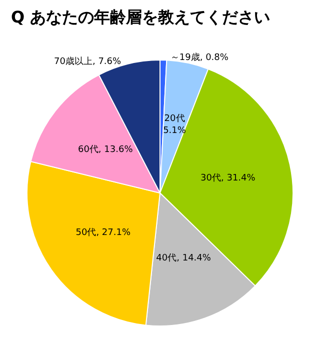 The image size is (321, 337). Describe the element at coordinates (174, 118) in the screenshot. I see `slice-label: 20代` at that location.